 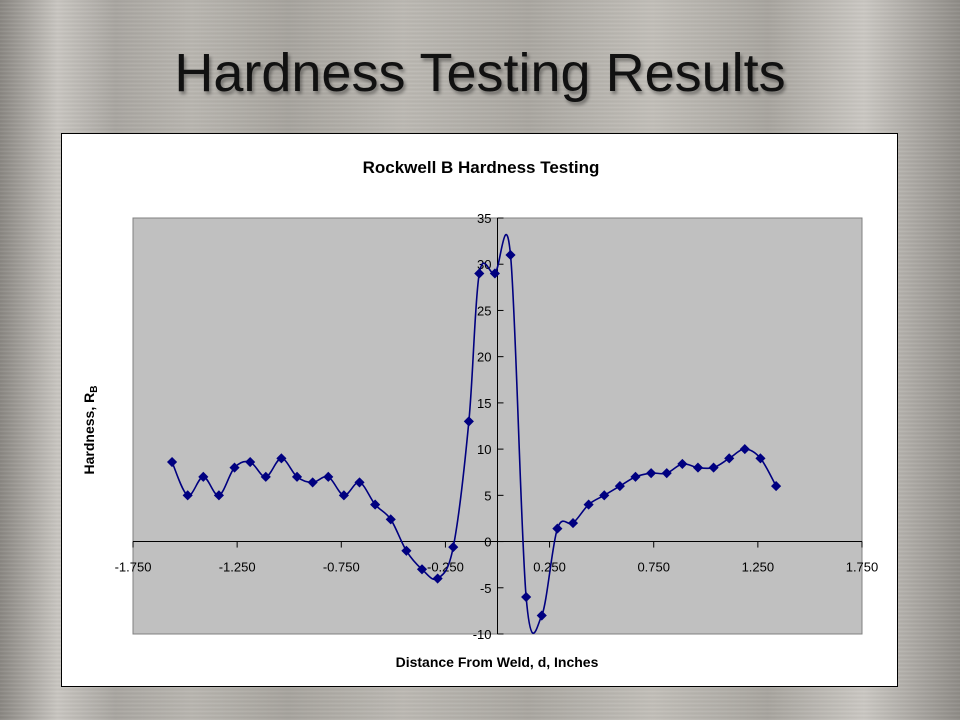 I want to click on x-axis-title: Distance From Weld, d, Inches, so click(x=497, y=662).